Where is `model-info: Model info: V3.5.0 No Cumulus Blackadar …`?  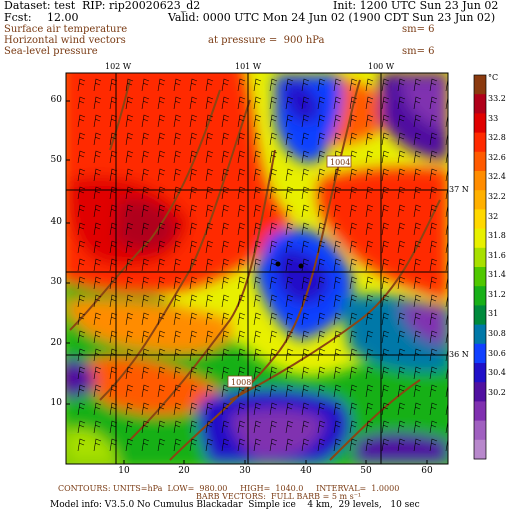
model-info: Model info: V3.5.0 No Cumulus Blackadar … is located at coordinates (235, 505).